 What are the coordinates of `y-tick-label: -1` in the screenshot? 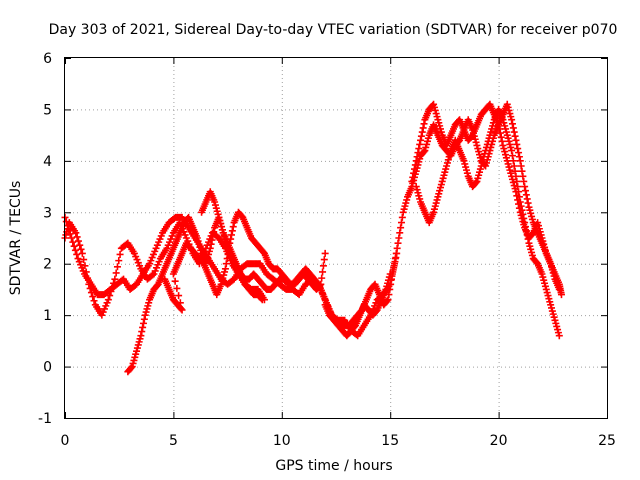 It's located at (45, 419).